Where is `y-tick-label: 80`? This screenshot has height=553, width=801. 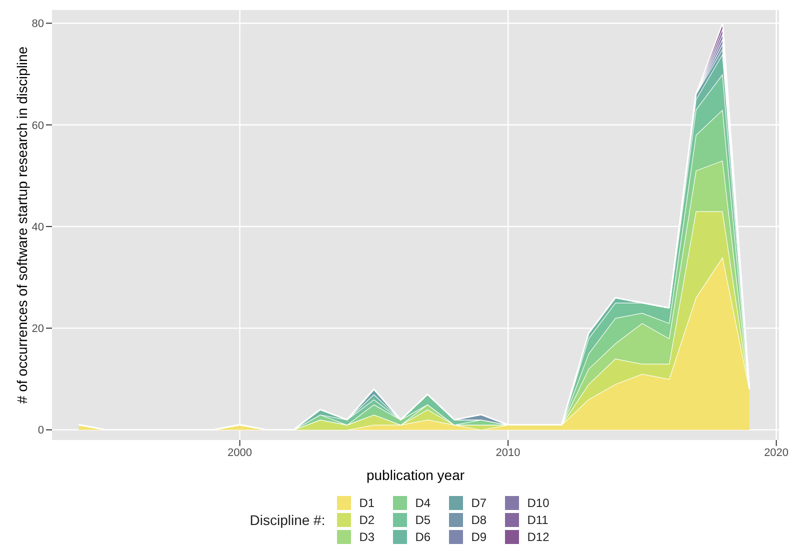 y-tick-label: 80 is located at coordinates (38, 24).